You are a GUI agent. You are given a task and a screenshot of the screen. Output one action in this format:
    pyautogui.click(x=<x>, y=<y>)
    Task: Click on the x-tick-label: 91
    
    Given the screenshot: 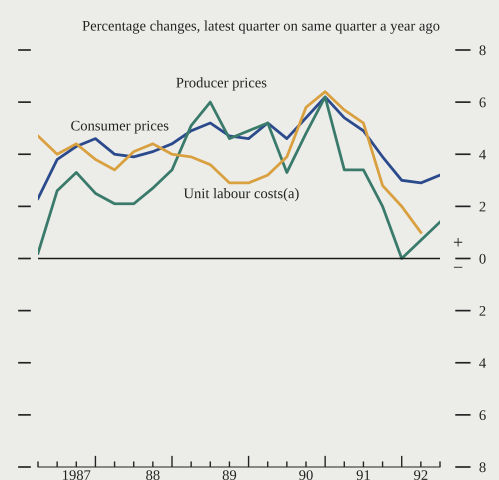 What is the action you would take?
    pyautogui.click(x=363, y=475)
    